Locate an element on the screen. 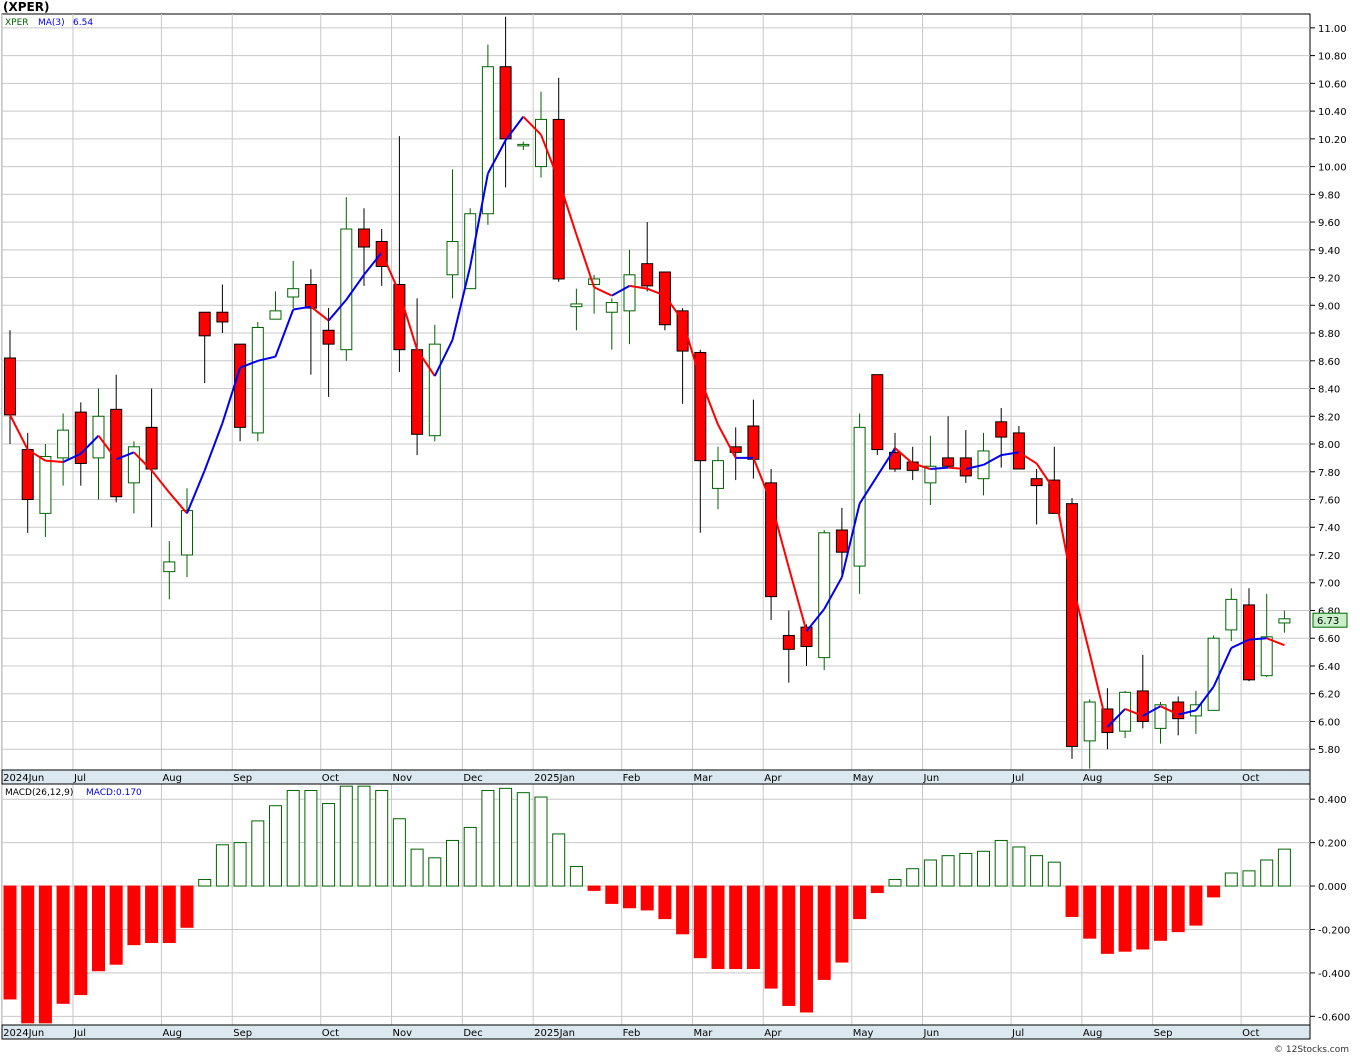  price-tick-label: 7.80 is located at coordinates (1329, 473).